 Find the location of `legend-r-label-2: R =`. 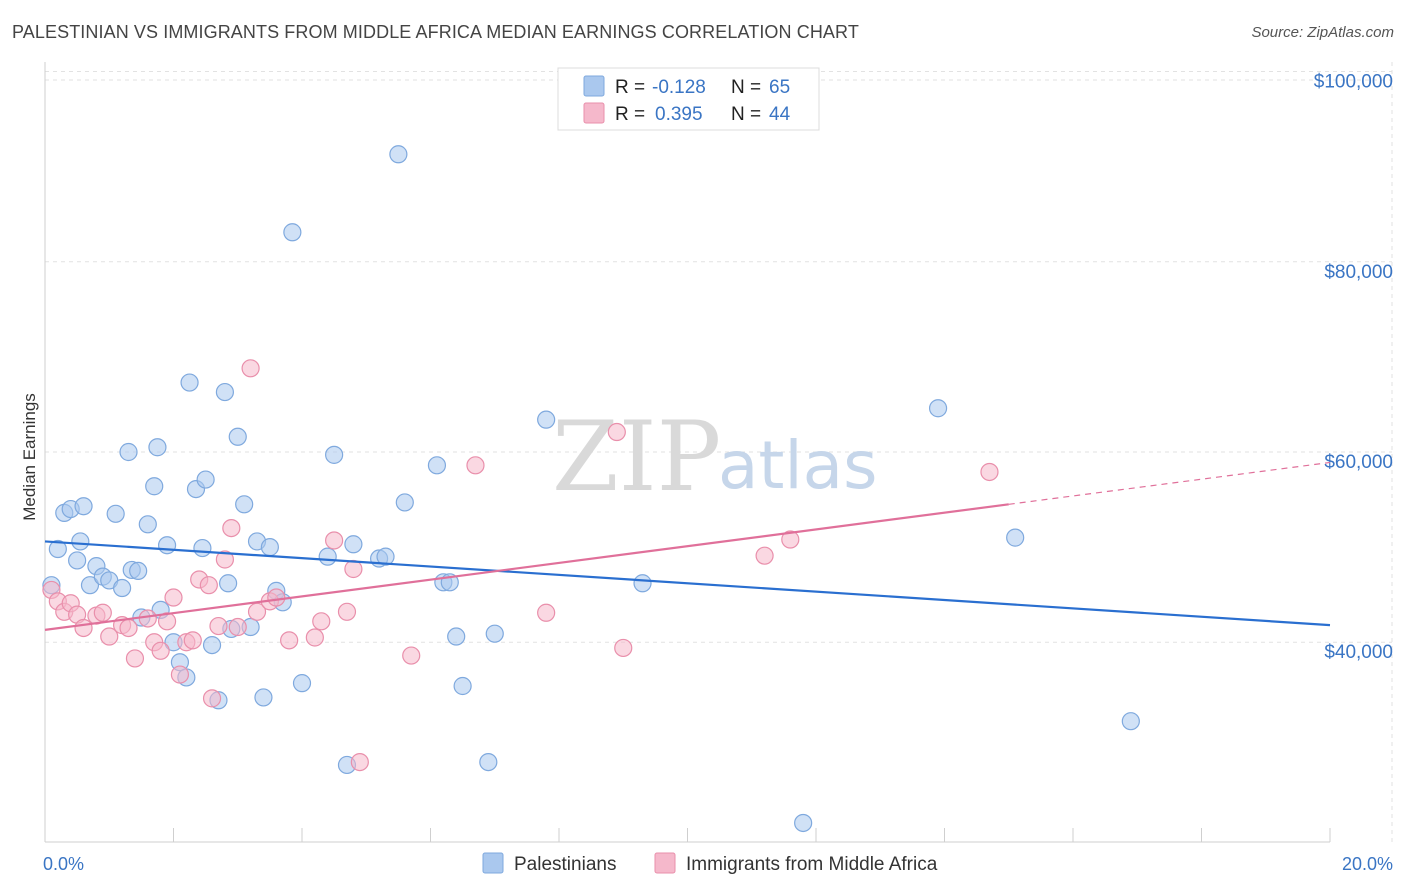

legend-r-label-2: R = is located at coordinates (630, 114).